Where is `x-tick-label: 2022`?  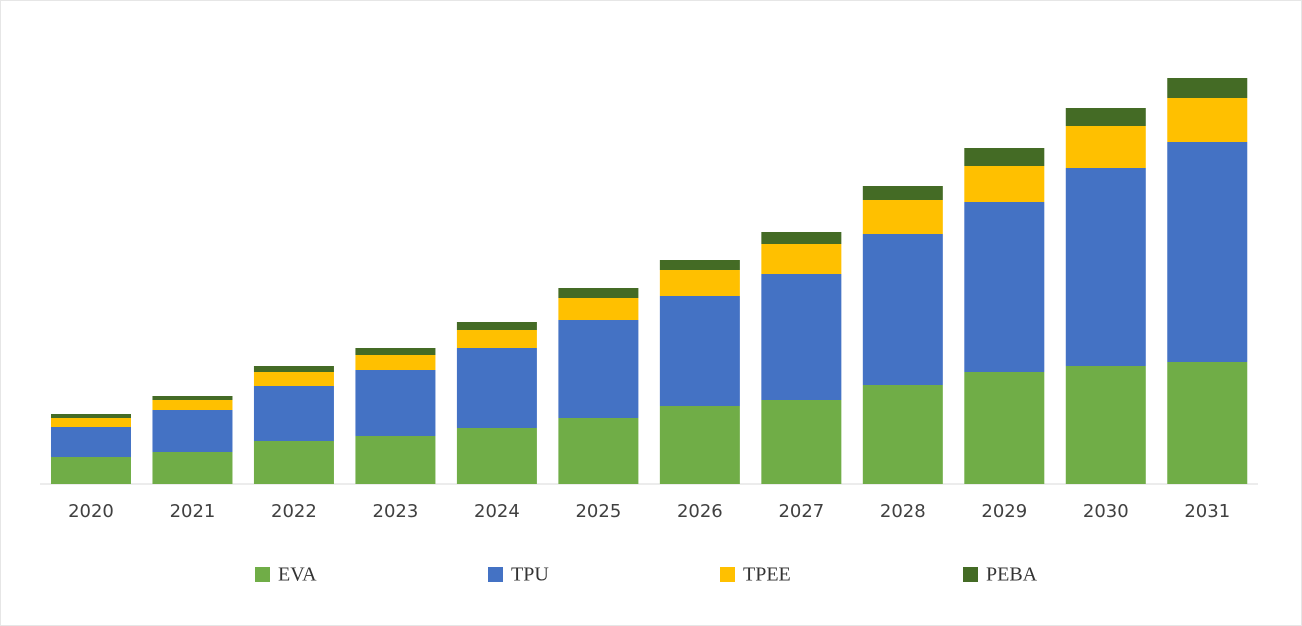 x-tick-label: 2022 is located at coordinates (294, 511).